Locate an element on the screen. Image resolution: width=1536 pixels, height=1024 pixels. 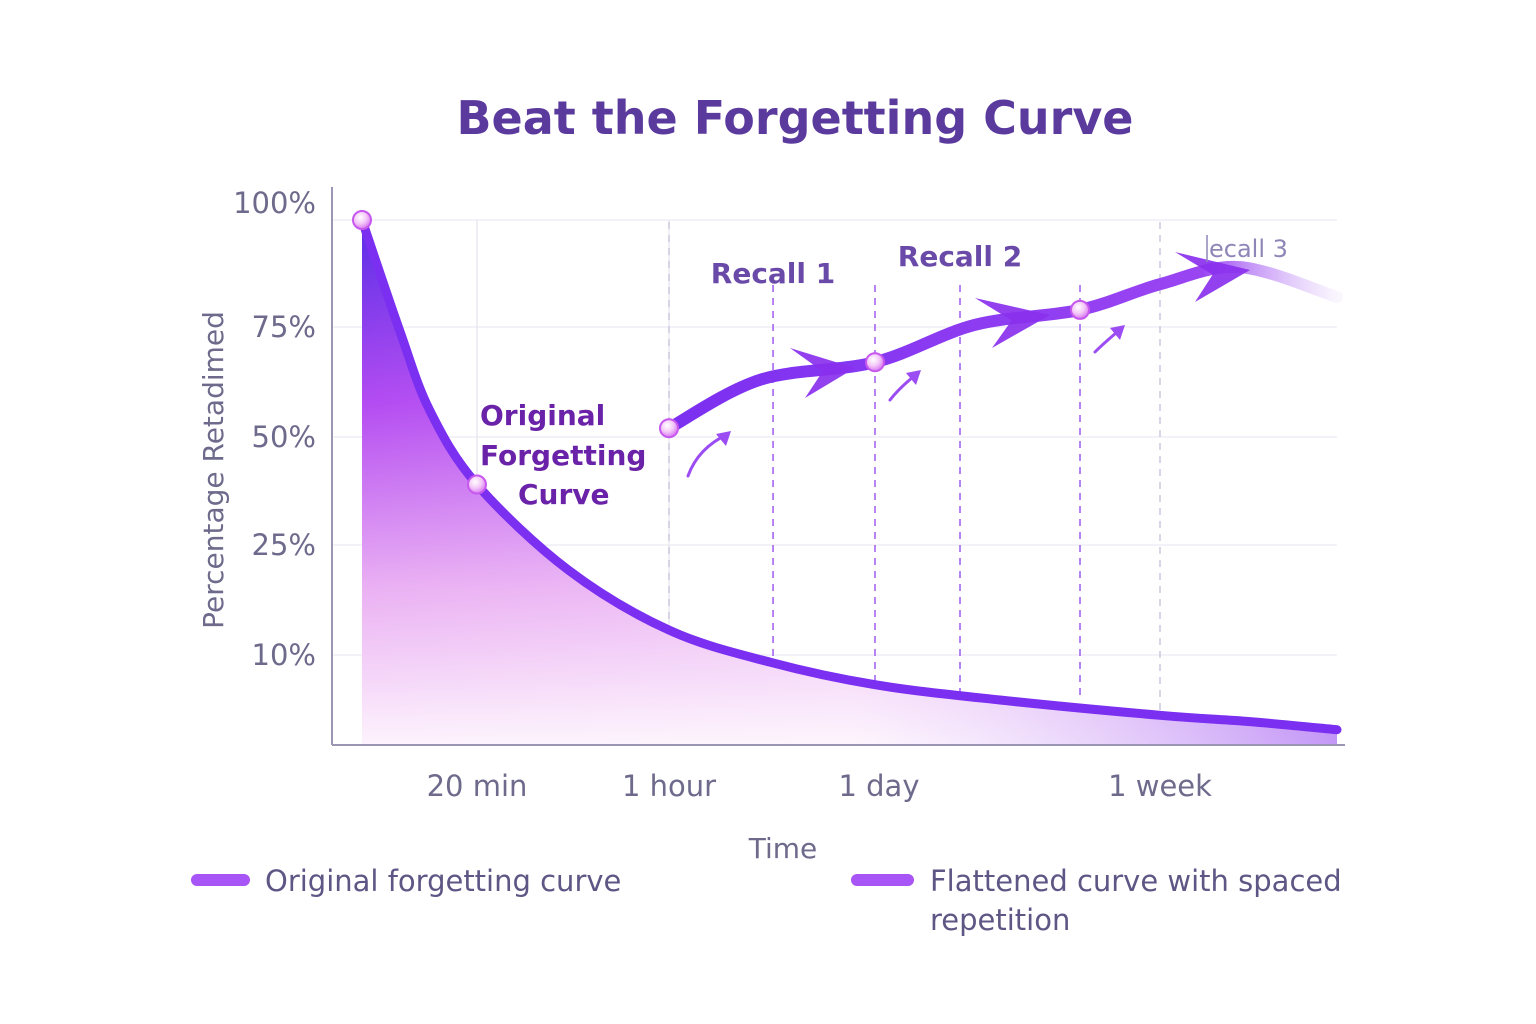
annotation-line: Forgetting is located at coordinates (563, 455).